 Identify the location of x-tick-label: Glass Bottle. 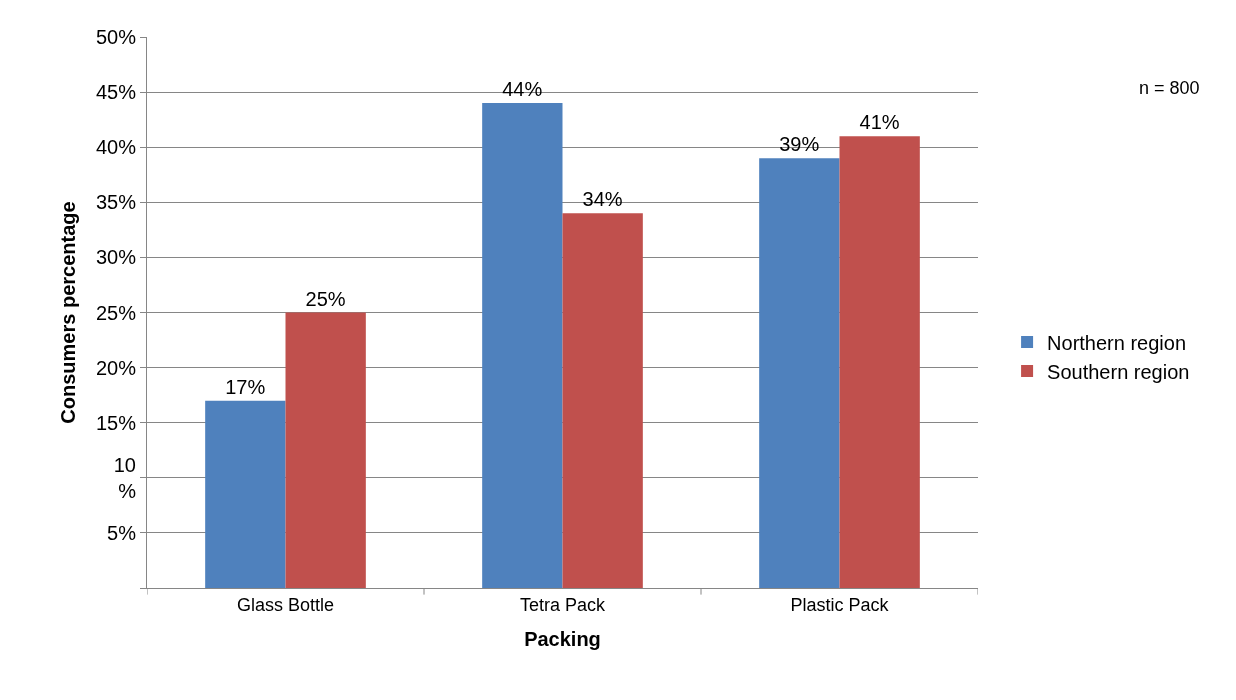
(285, 604).